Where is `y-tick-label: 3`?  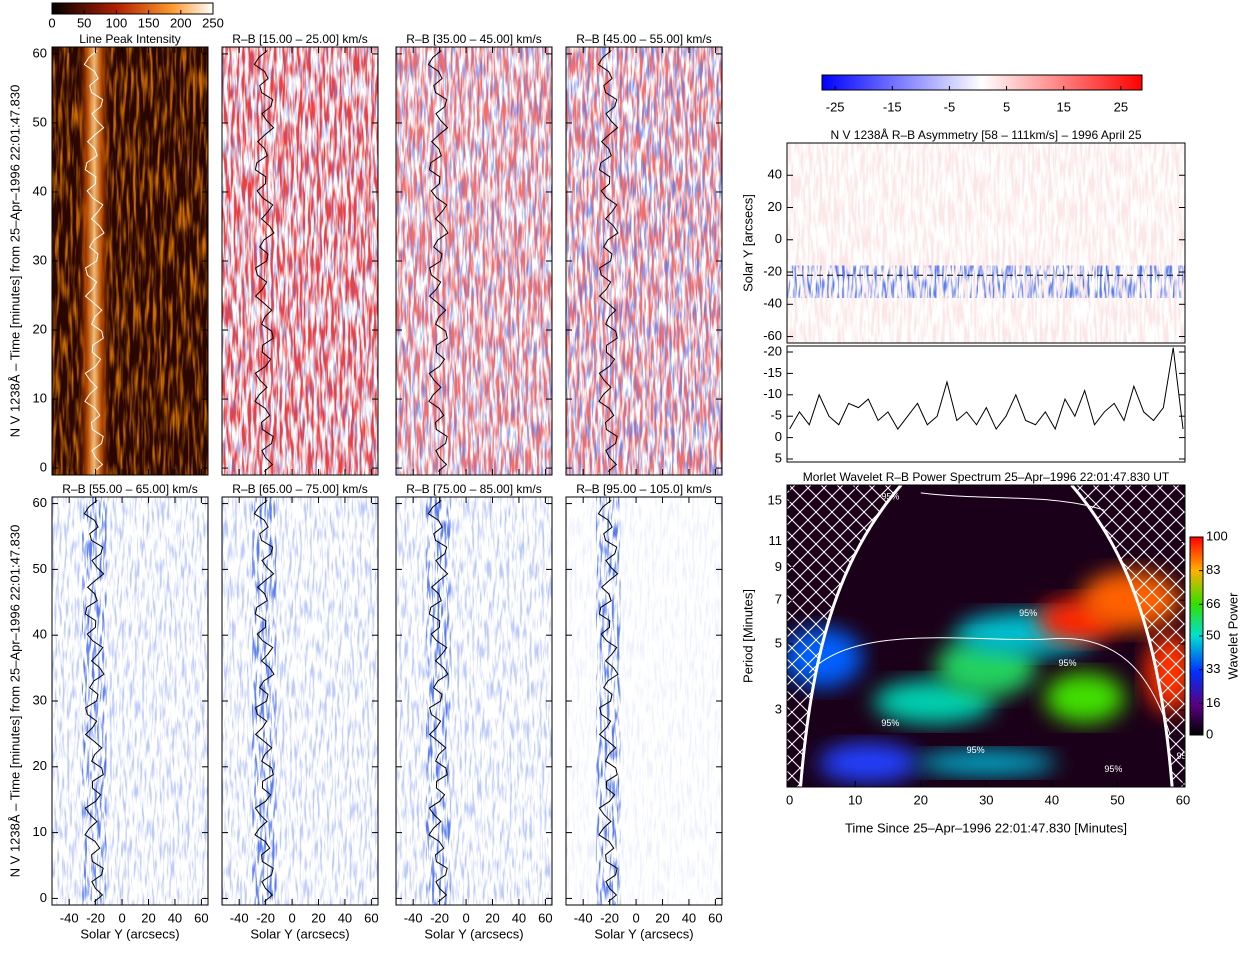
y-tick-label: 3 is located at coordinates (778, 709).